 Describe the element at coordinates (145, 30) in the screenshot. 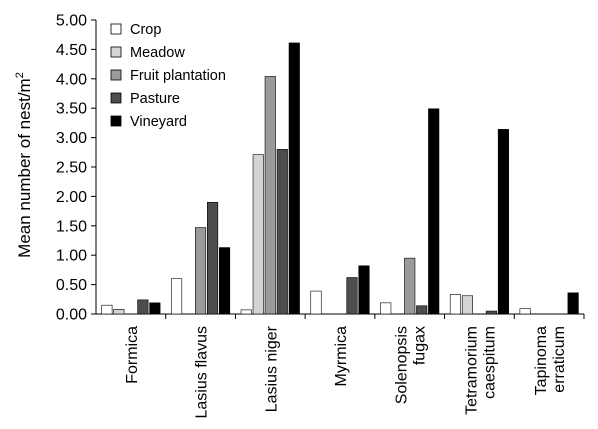

I see `legend-label: Crop` at that location.